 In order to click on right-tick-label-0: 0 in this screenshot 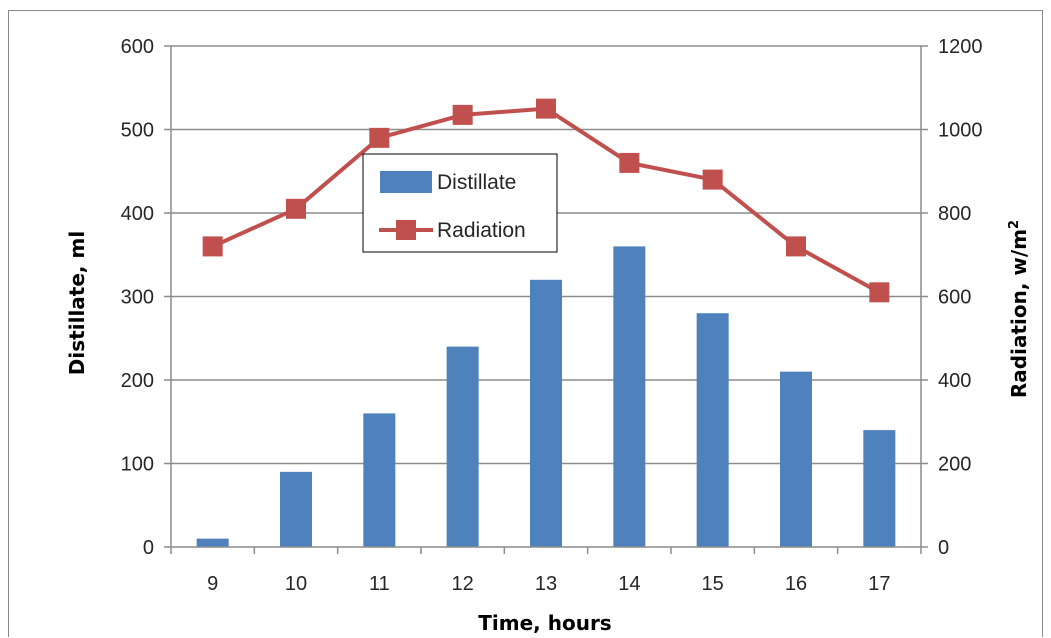, I will do `click(943, 548)`.